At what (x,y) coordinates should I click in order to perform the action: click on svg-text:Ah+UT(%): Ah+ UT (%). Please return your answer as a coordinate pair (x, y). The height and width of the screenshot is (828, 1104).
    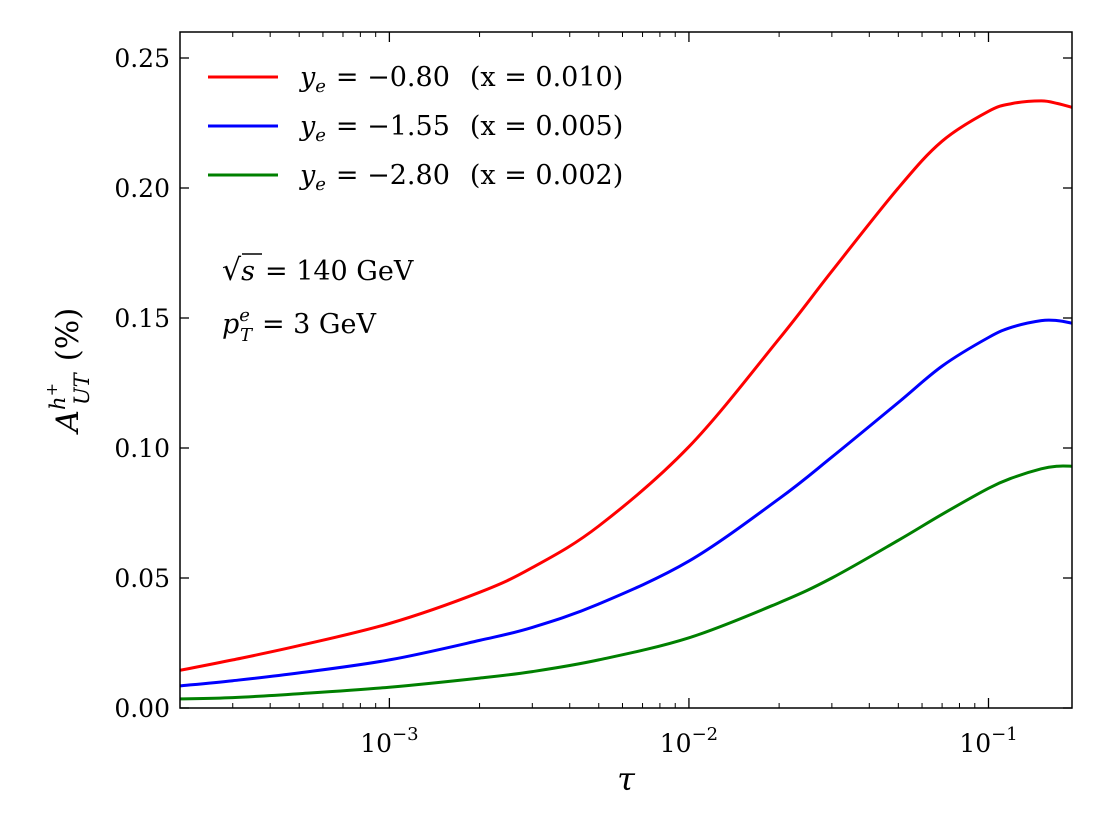
    Looking at the image, I should click on (68, 372).